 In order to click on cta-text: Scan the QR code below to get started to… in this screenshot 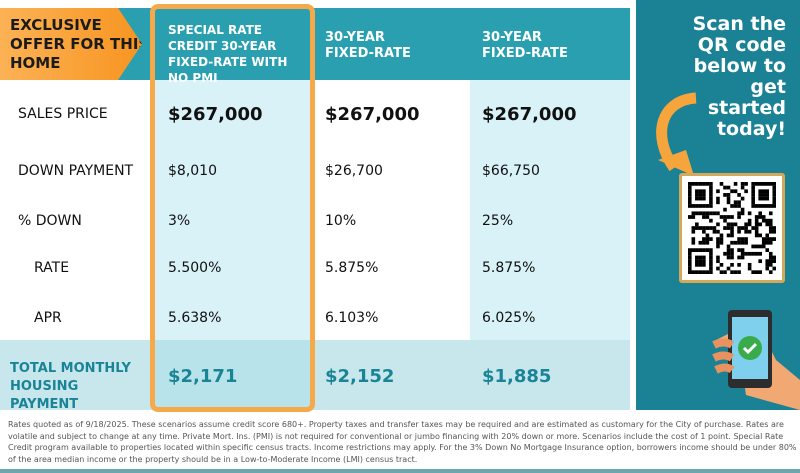, I will do `click(739, 76)`.